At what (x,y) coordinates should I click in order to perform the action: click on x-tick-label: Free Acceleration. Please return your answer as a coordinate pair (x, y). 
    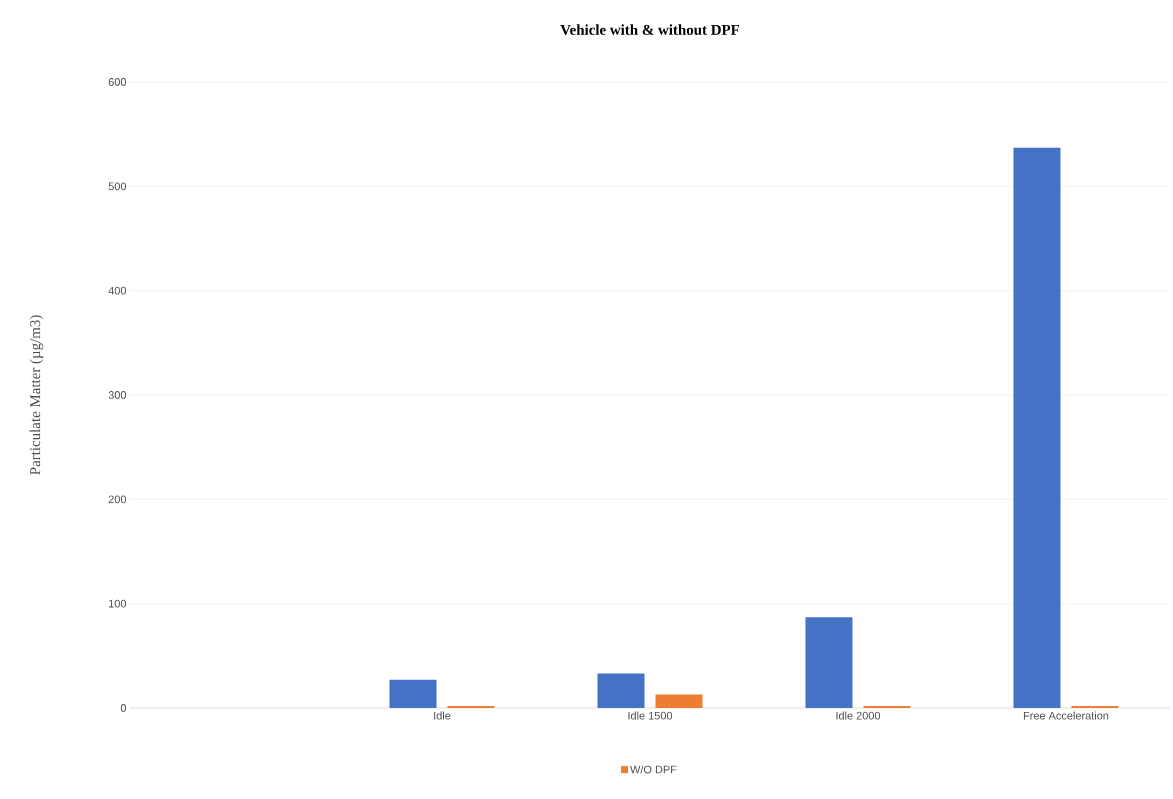
    Looking at the image, I should click on (1066, 715).